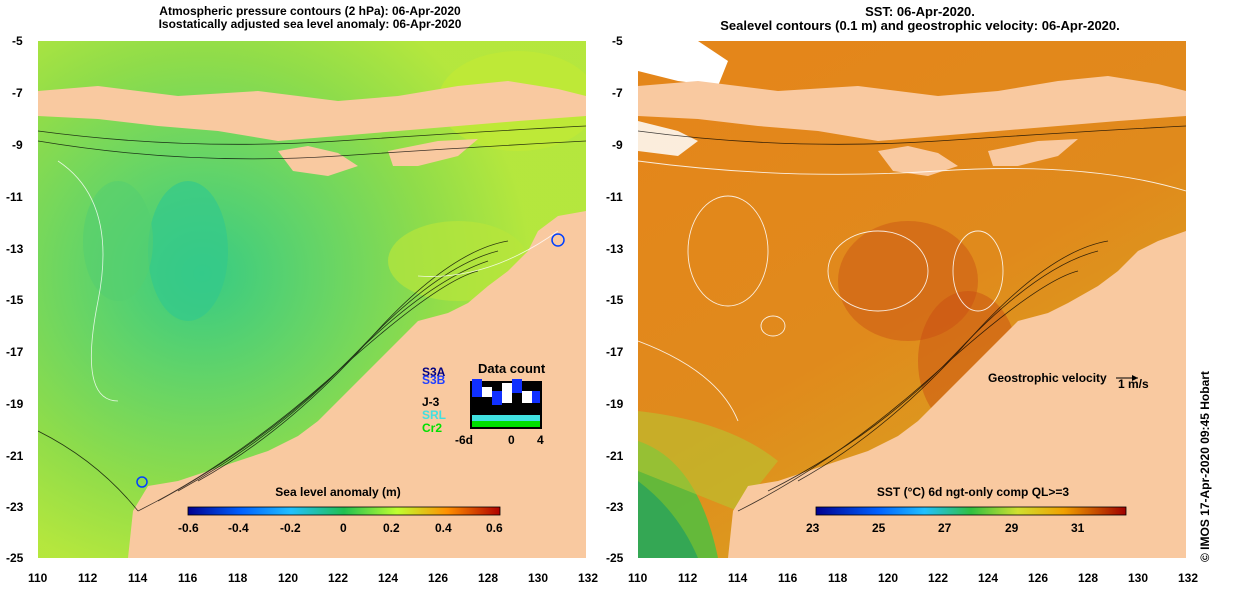 This screenshot has width=1250, height=590. I want to click on right-cb-tick: 29, so click(1012, 528).